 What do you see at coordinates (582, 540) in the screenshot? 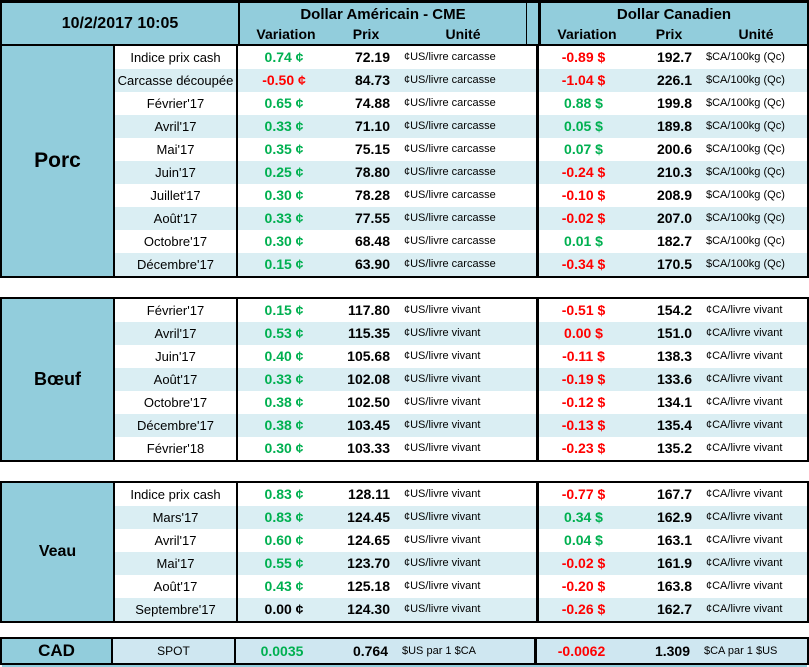
I see `ca-variation-cell: 0.04 $` at bounding box center [582, 540].